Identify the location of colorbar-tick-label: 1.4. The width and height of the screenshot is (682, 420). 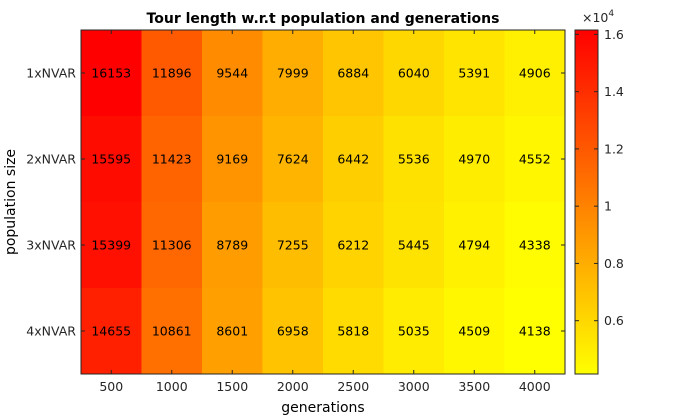
(614, 91).